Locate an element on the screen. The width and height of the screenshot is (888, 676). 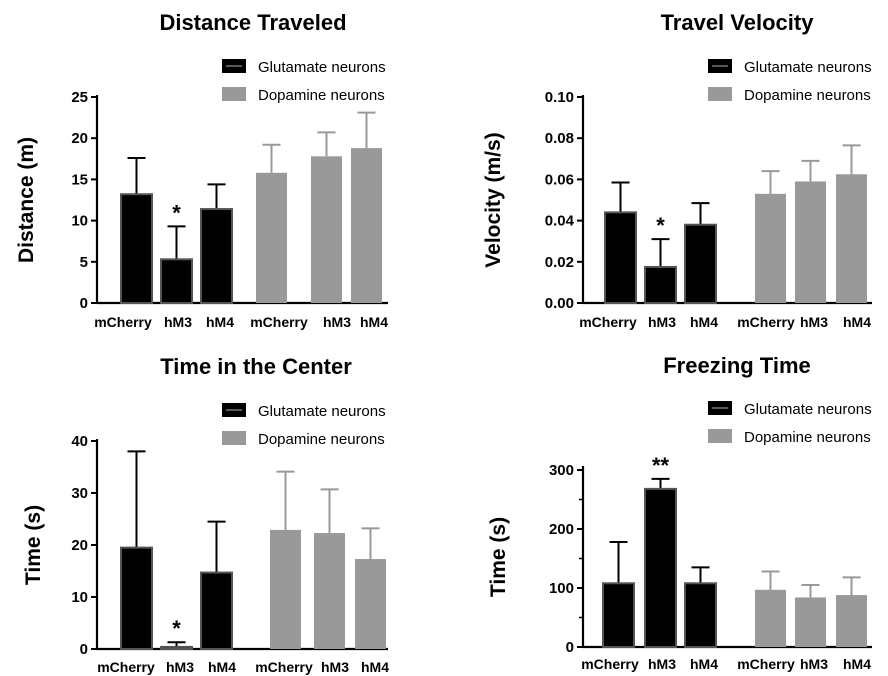
y-tick-label: 0.10 is located at coordinates (559, 97).